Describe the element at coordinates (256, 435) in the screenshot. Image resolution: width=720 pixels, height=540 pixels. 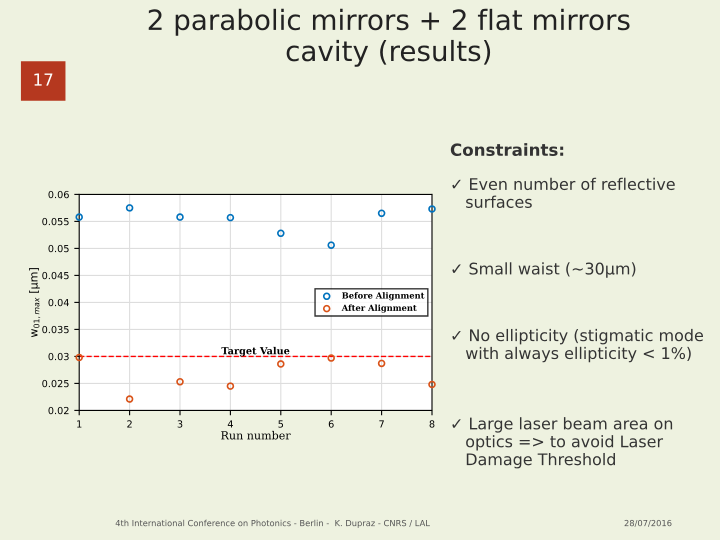
I see `x-axis-title: Run number` at that location.